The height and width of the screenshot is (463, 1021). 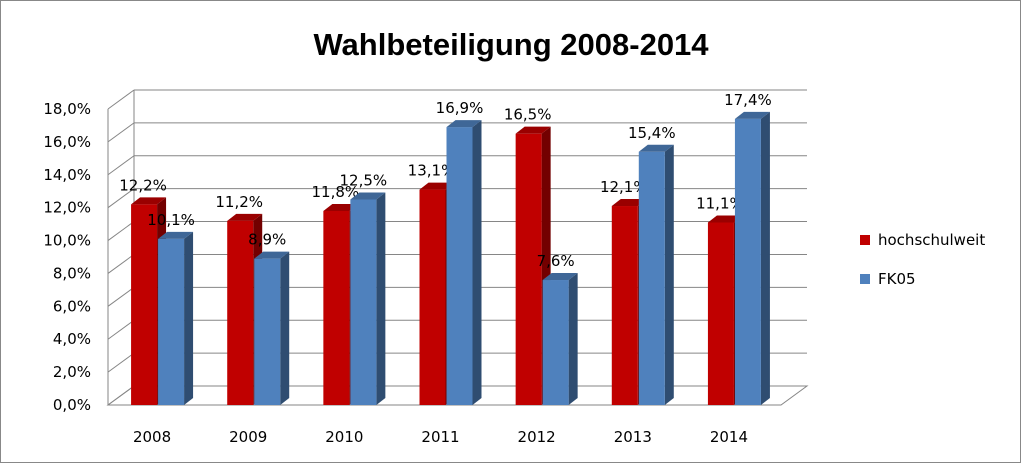 I want to click on data-label: 13,1%, so click(x=432, y=171).